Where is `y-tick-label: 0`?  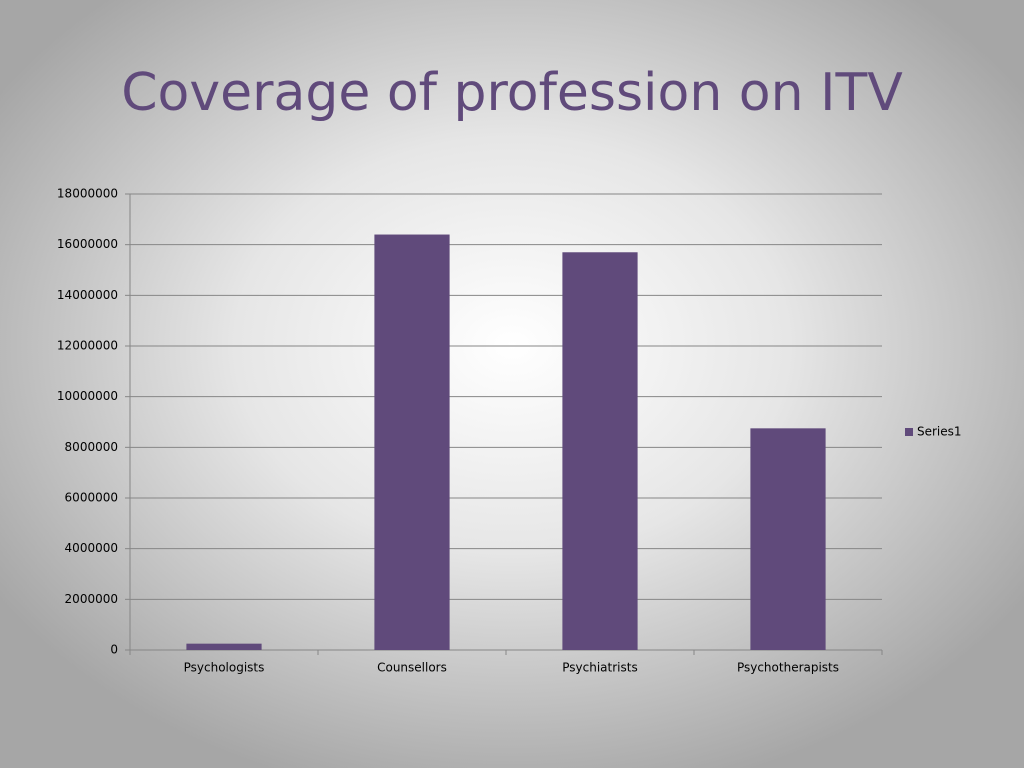
y-tick-label: 0 is located at coordinates (114, 650).